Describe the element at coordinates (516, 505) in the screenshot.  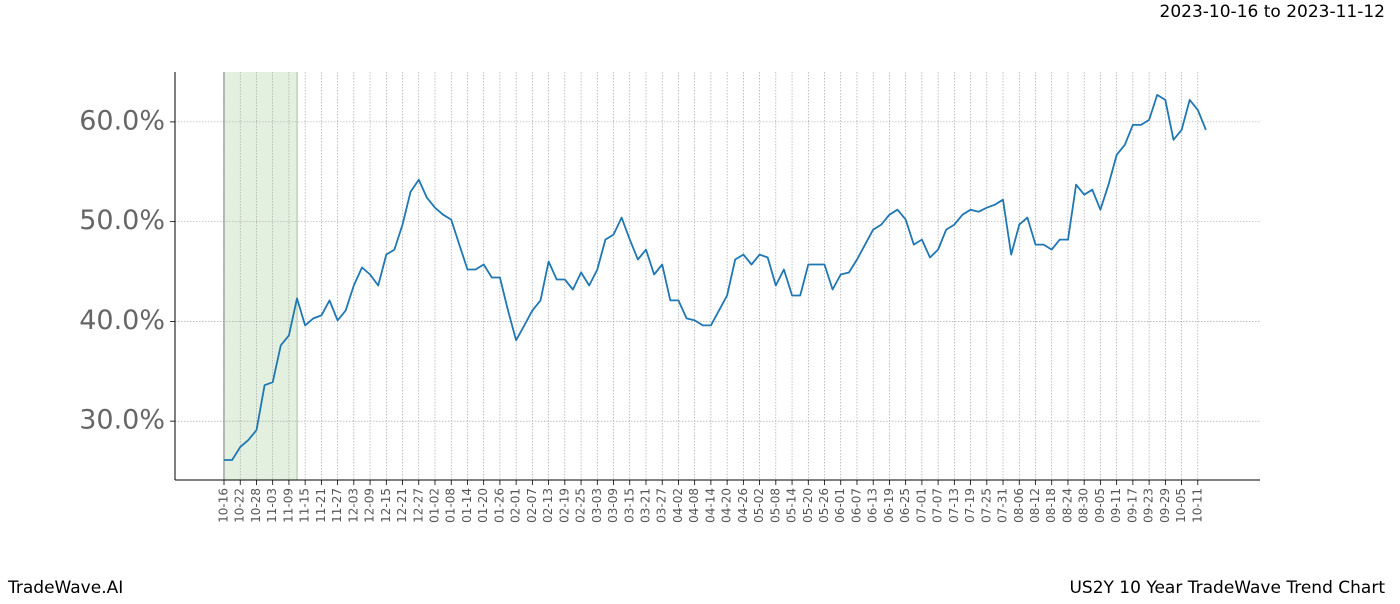
I see `x-tick-label: 02-01` at that location.